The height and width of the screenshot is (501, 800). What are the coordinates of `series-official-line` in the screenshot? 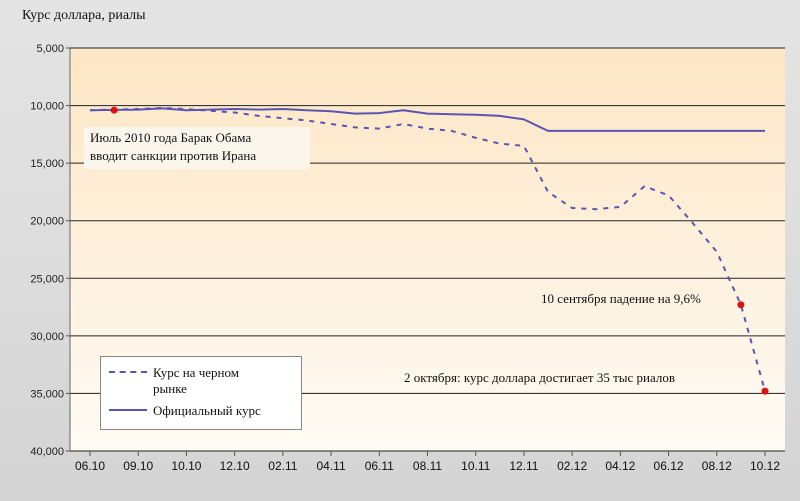 It's located at (427, 119).